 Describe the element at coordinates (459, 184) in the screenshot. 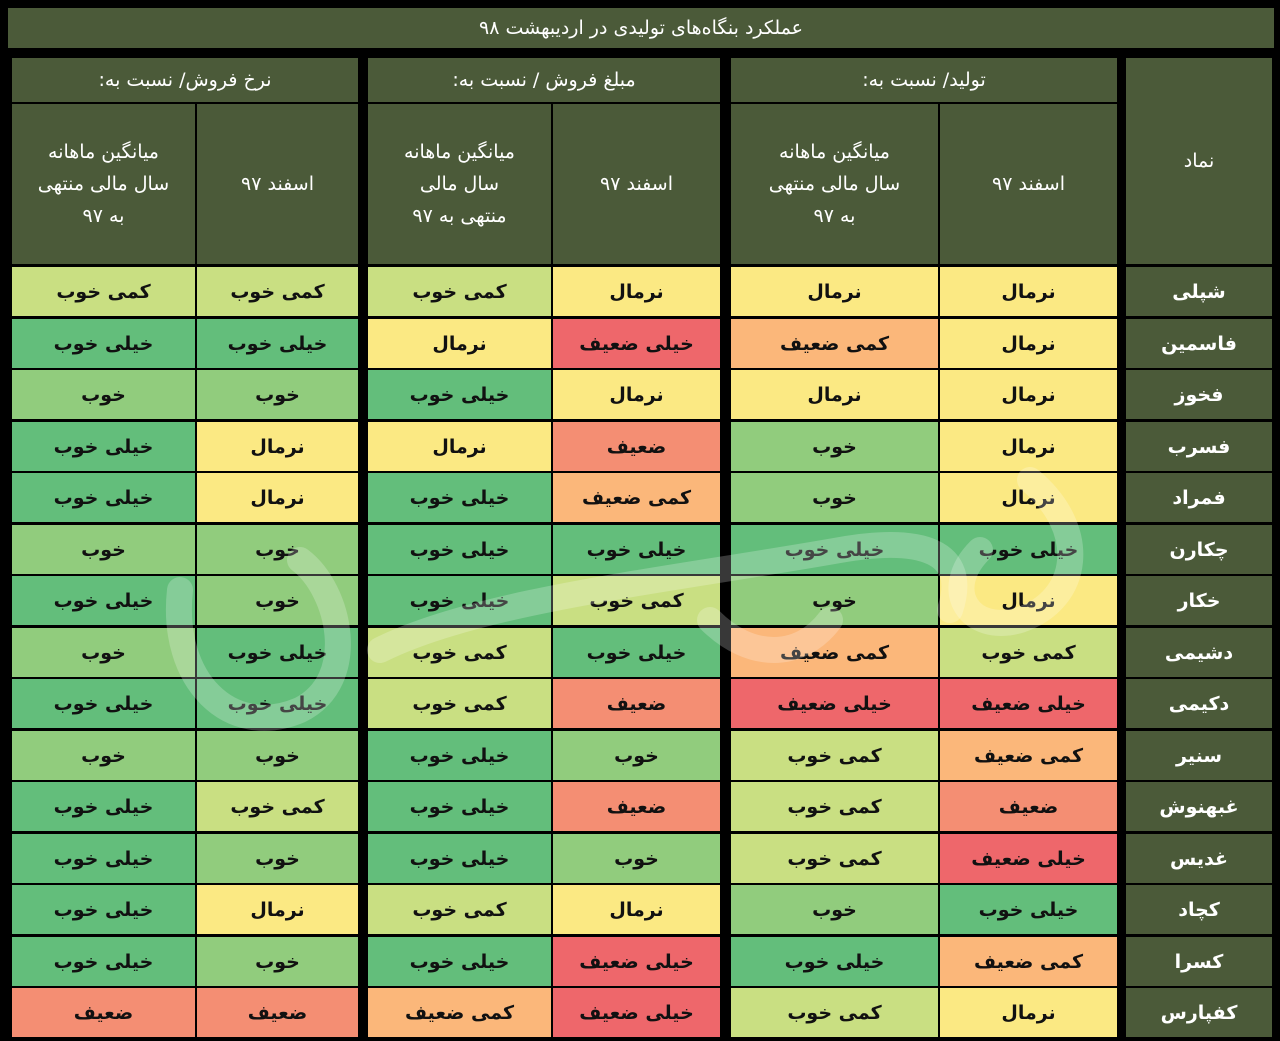

I see `subheader-sales-average: میانگین ماهانه سال مالی منتهی به ۹۷` at that location.